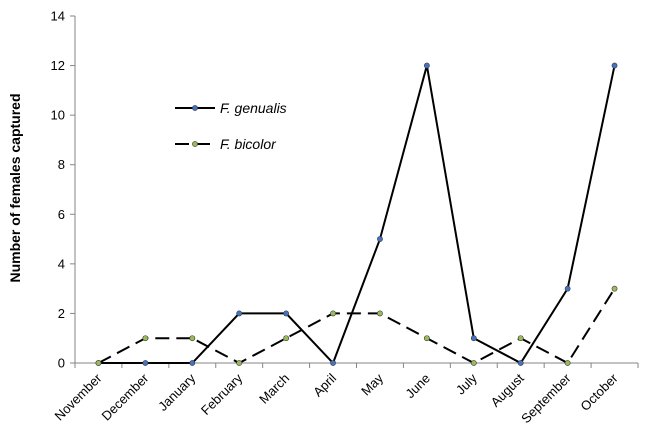  Describe the element at coordinates (192, 363) in the screenshot. I see `data-point-f-genualis-january` at that location.